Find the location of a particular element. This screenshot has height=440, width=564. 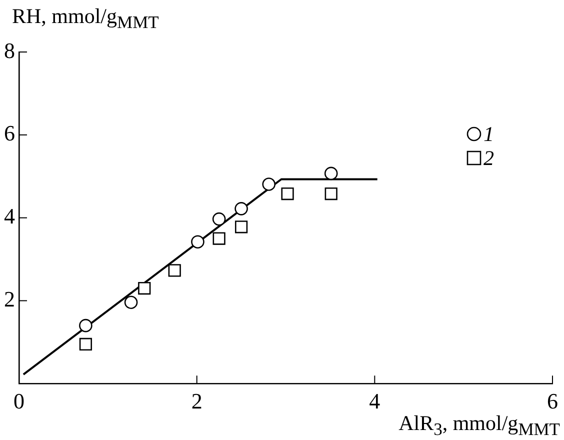

y-tick-label: 4 is located at coordinates (9, 216).